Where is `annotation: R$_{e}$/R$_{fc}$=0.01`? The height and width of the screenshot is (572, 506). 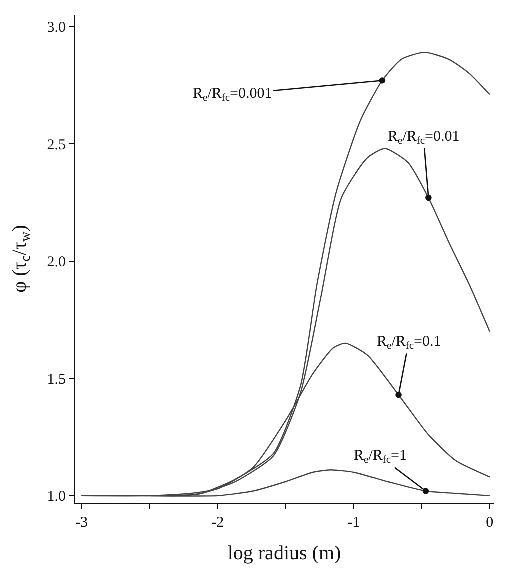
annotation: R$_{e}$/R$_{fc}$=0.01 is located at coordinates (424, 138).